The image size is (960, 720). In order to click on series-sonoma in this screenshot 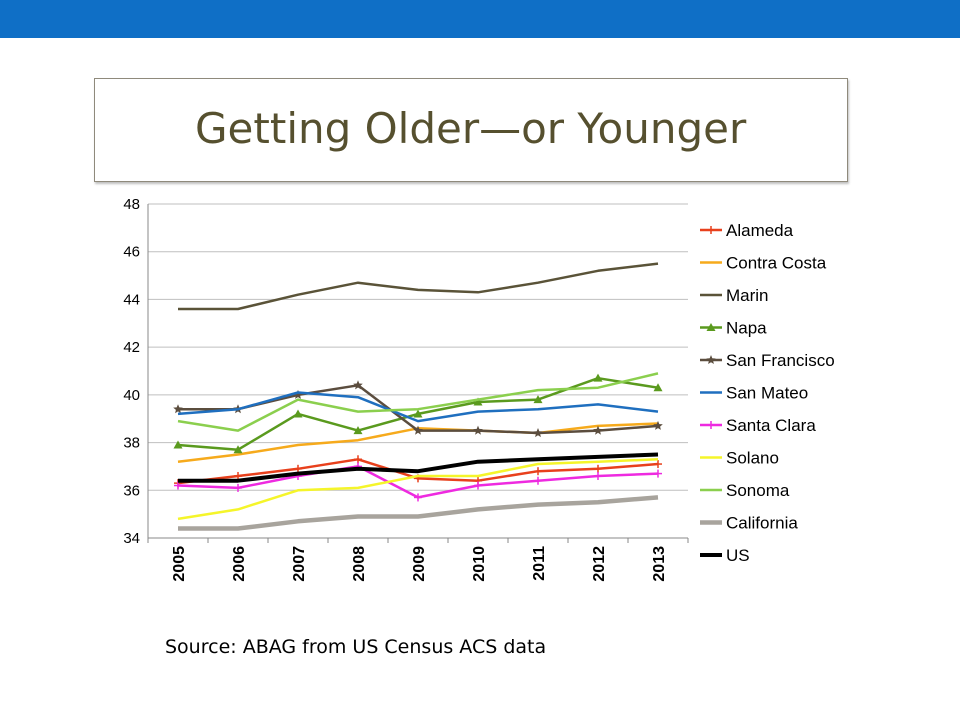, I will do `click(418, 402)`.